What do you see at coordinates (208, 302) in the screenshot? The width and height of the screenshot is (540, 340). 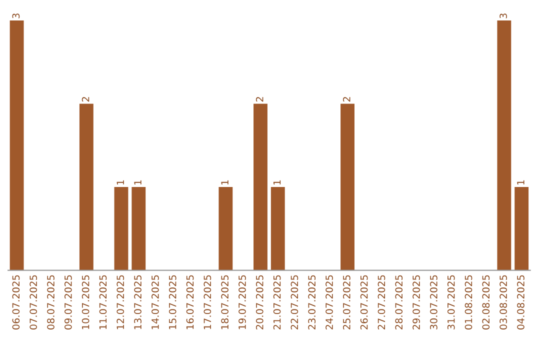 I see `x-tick-label: 17.07.2025` at bounding box center [208, 302].